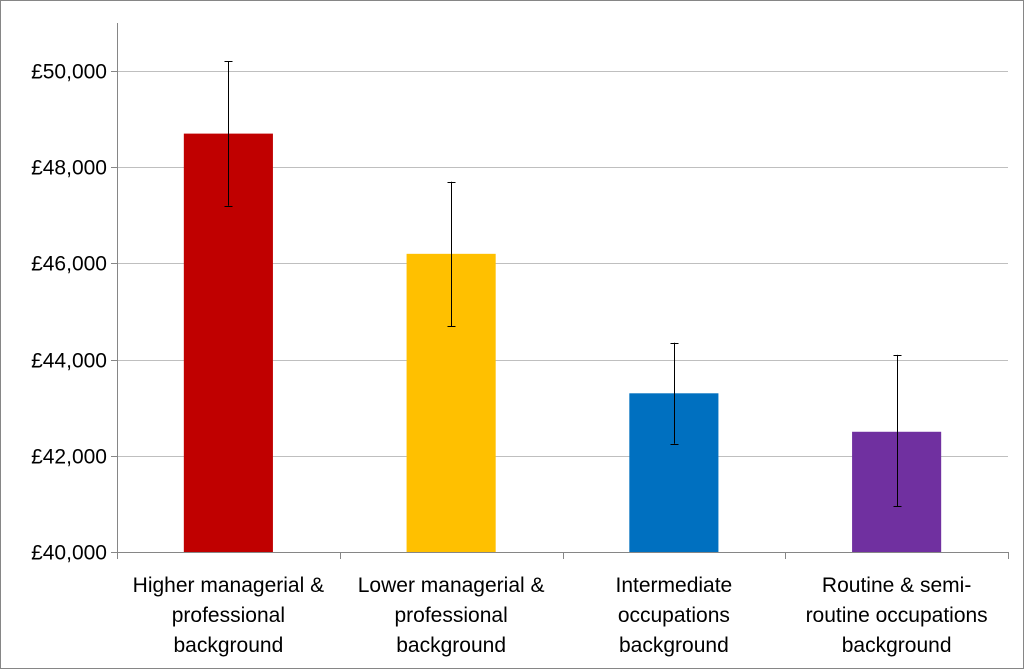  Describe the element at coordinates (896, 585) in the screenshot. I see `x-category-label-line: Routine & semi-` at that location.